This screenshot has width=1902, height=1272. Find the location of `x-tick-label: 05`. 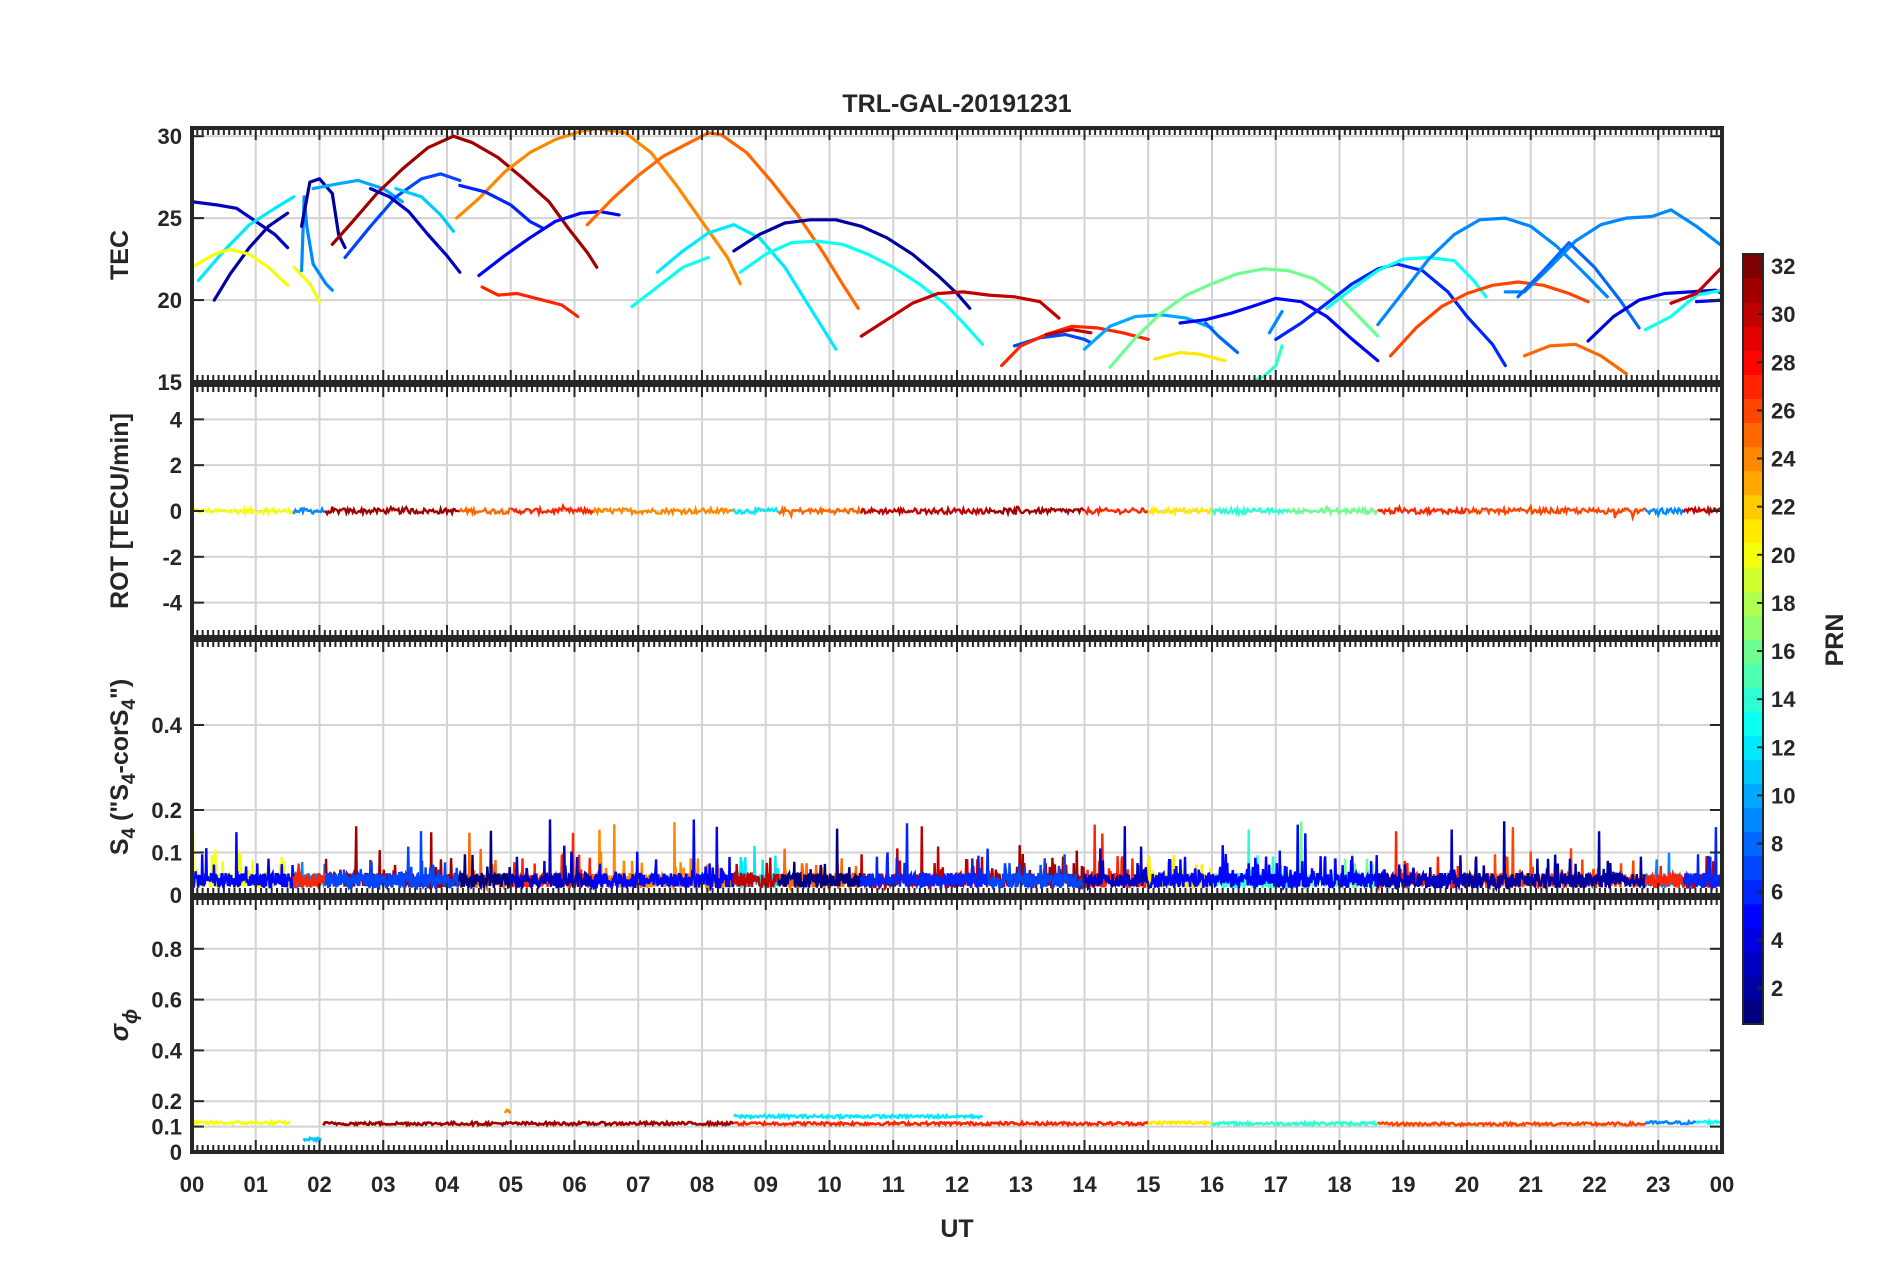

x-tick-label: 05 is located at coordinates (511, 1184).